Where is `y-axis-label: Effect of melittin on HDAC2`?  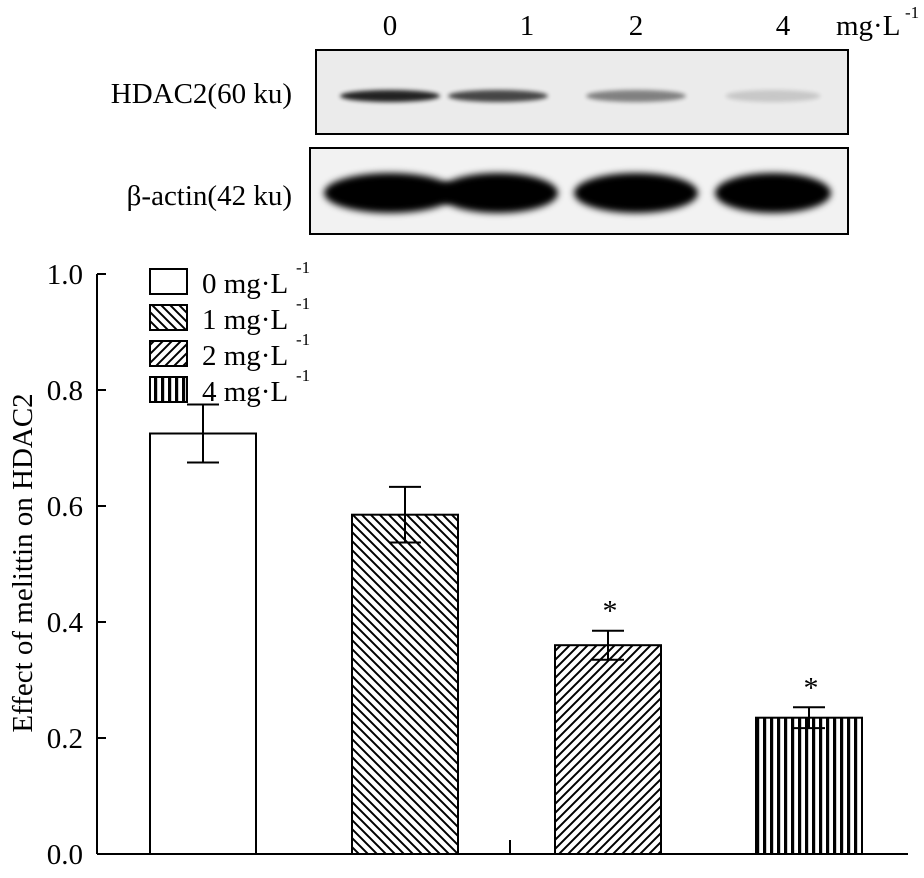 y-axis-label: Effect of melittin on HDAC2 is located at coordinates (23, 562).